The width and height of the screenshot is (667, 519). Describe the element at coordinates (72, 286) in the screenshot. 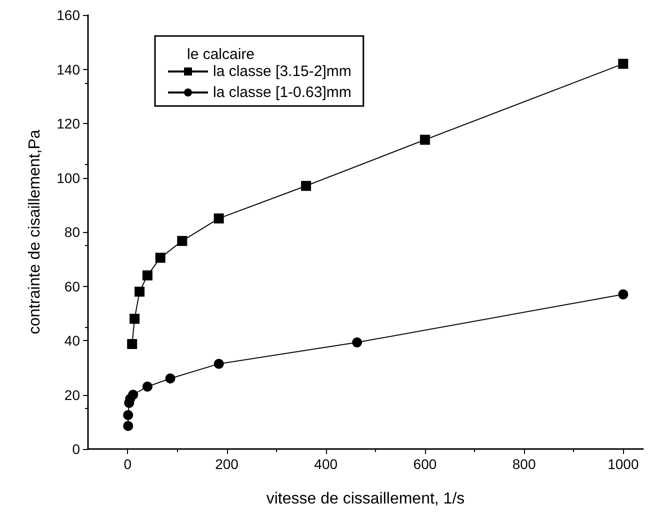

I see `y-tick-label: 60` at that location.